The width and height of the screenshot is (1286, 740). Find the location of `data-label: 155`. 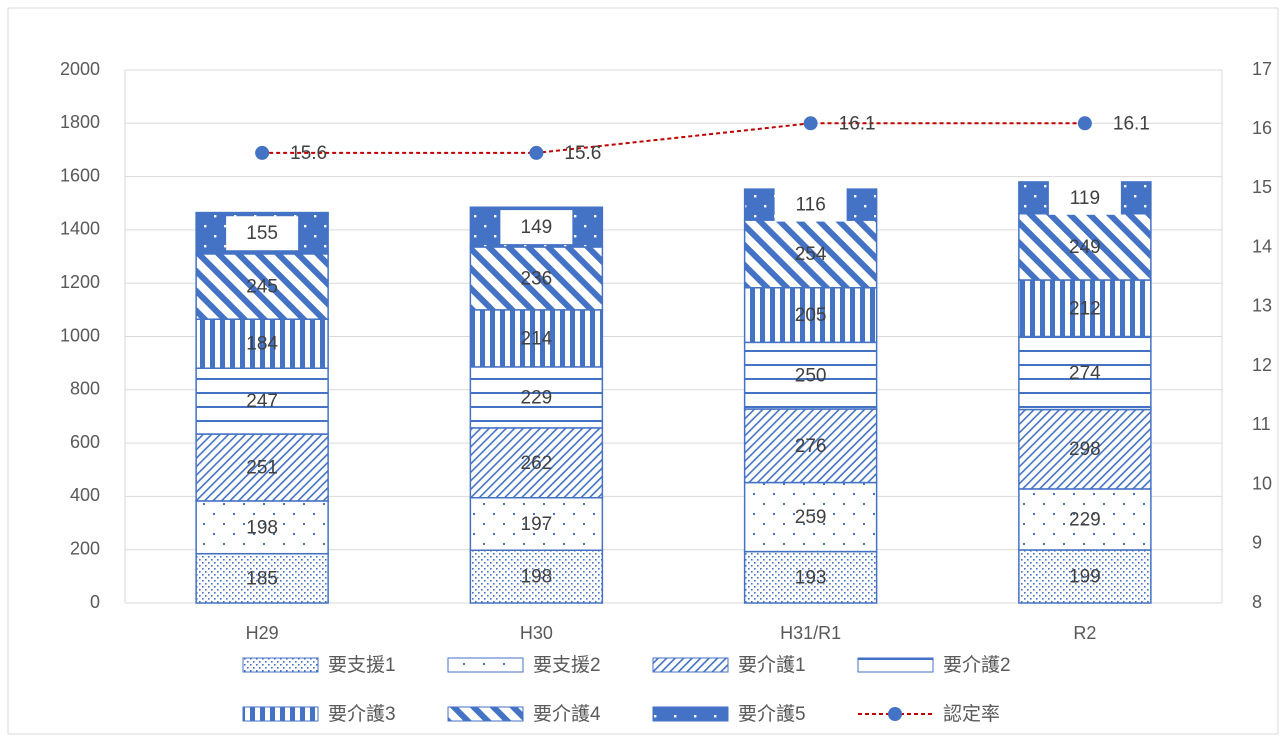

data-label: 155 is located at coordinates (262, 233).